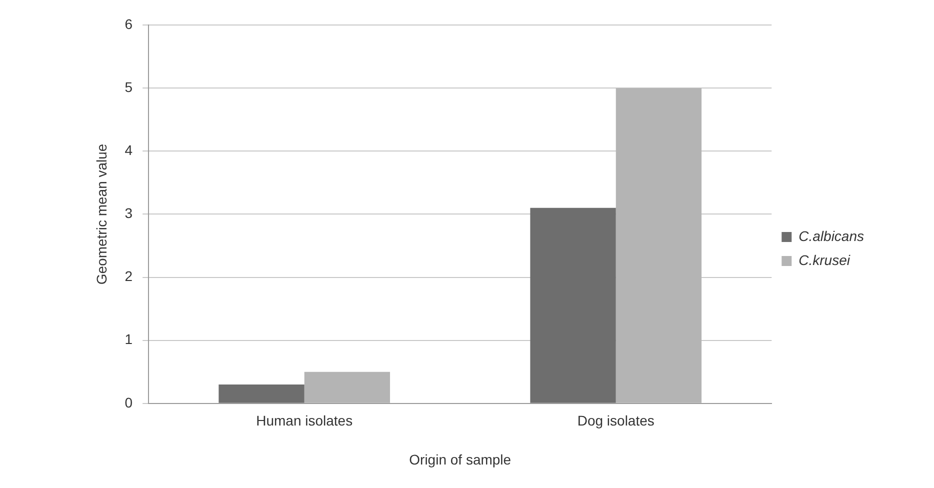 This screenshot has height=488, width=934. Describe the element at coordinates (824, 260) in the screenshot. I see `legend-label: C.krusei` at that location.